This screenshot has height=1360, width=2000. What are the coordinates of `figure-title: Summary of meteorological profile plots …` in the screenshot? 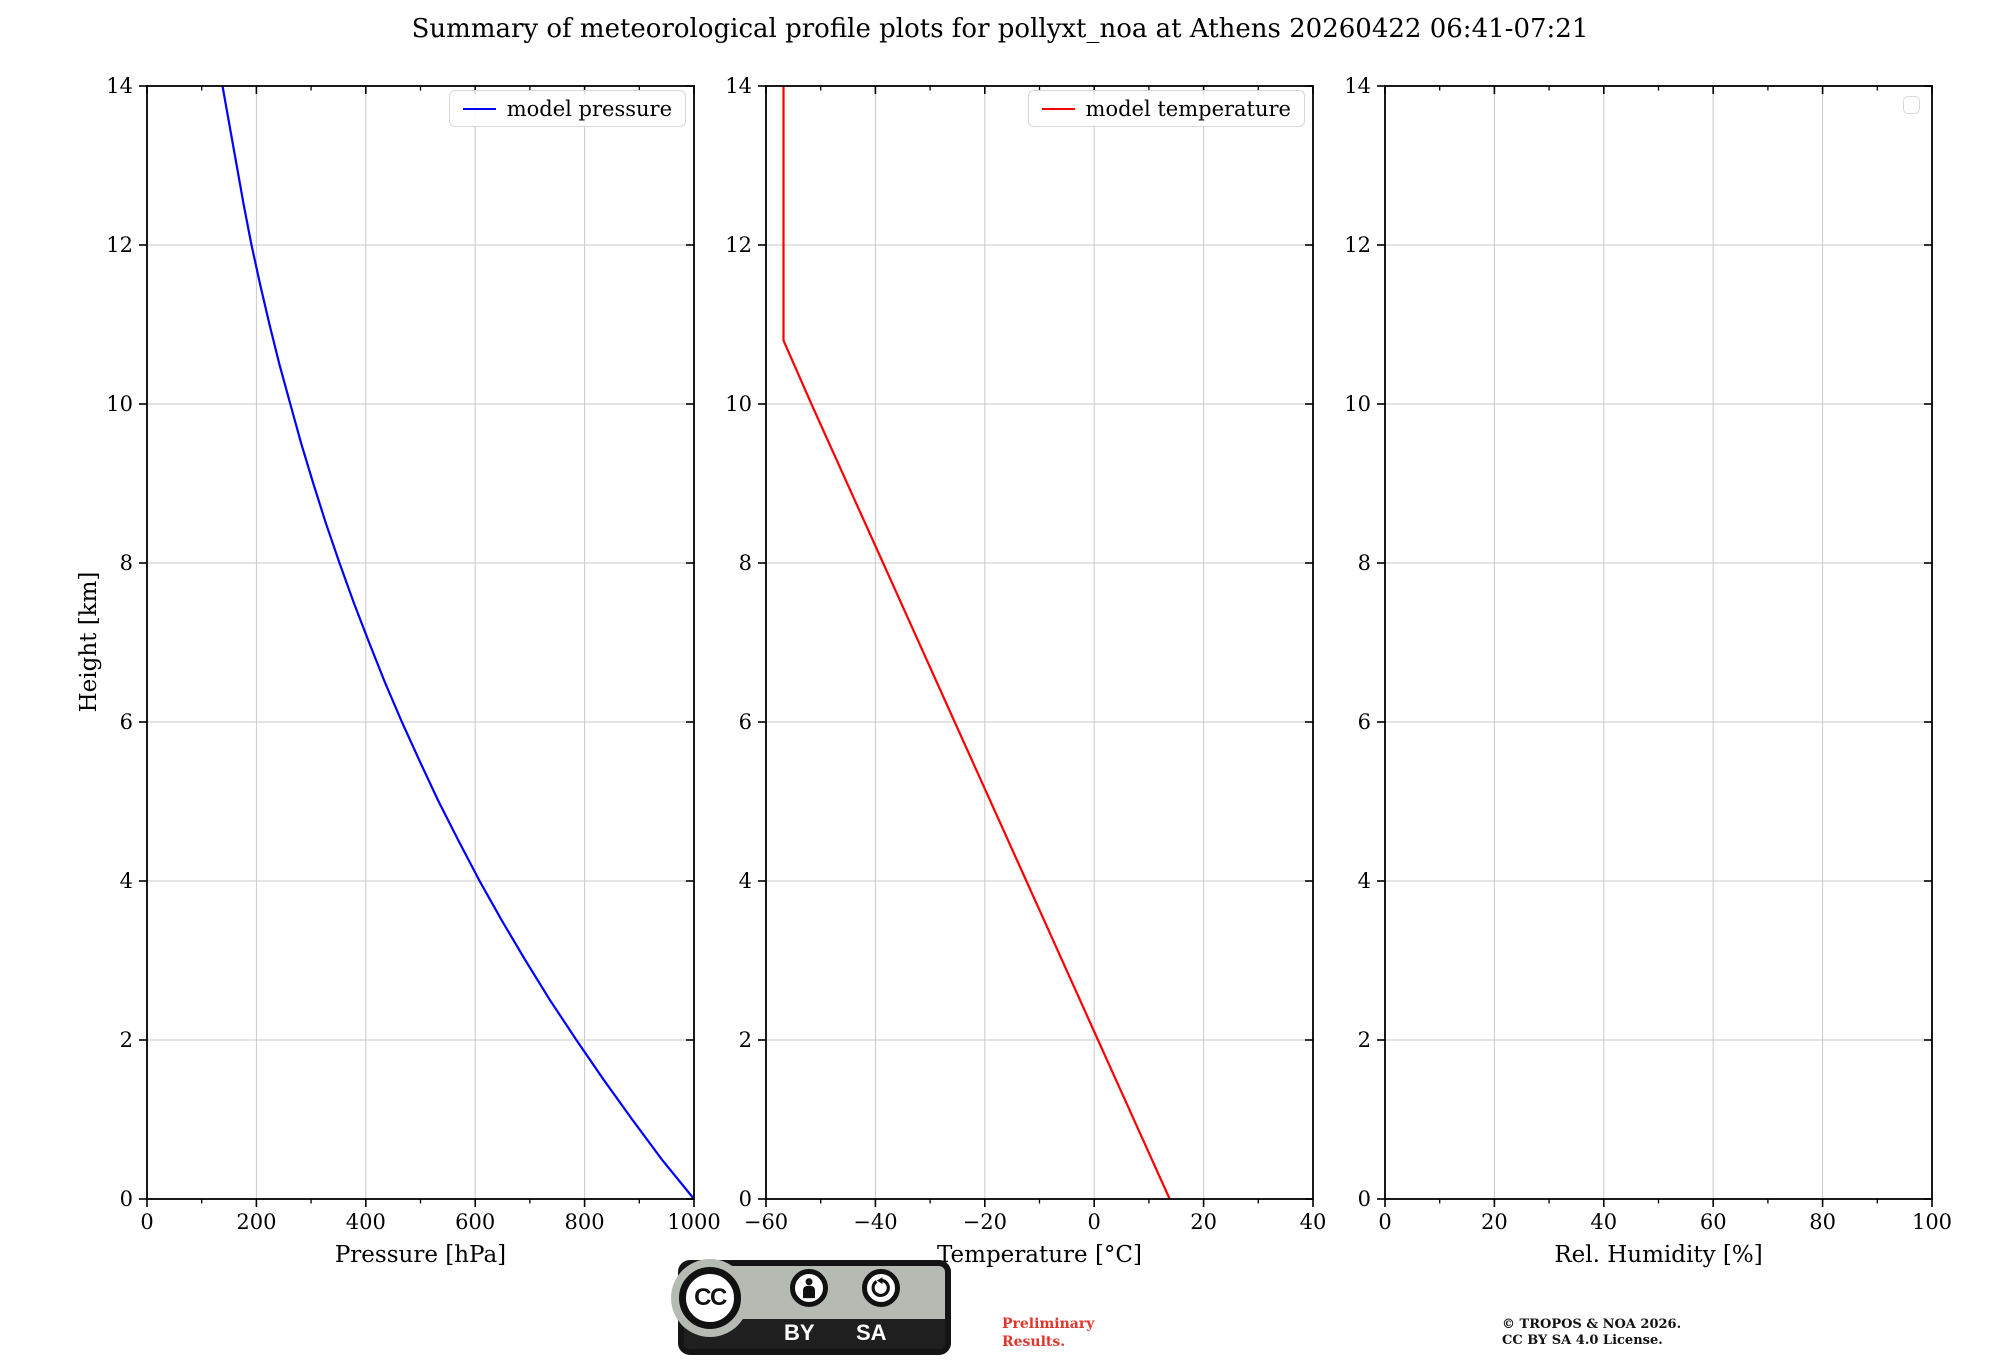 It's located at (1000, 29).